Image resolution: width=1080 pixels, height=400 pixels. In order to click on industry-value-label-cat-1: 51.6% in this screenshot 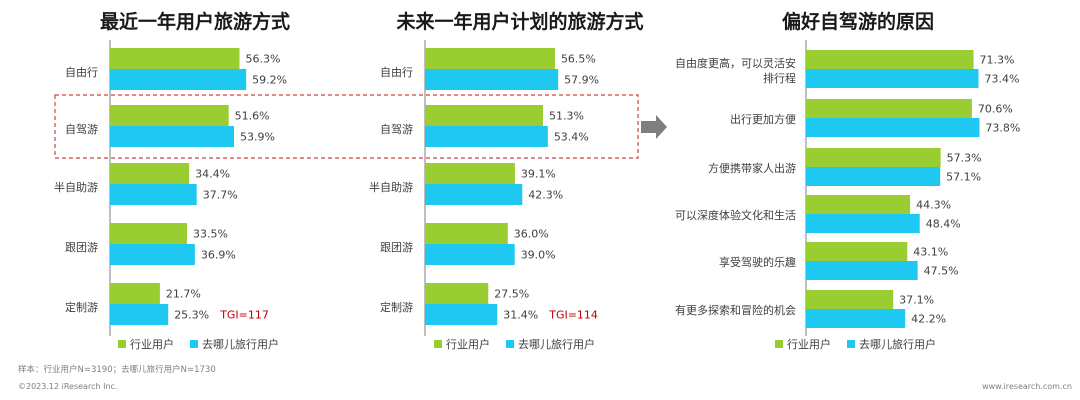, I will do `click(252, 116)`.